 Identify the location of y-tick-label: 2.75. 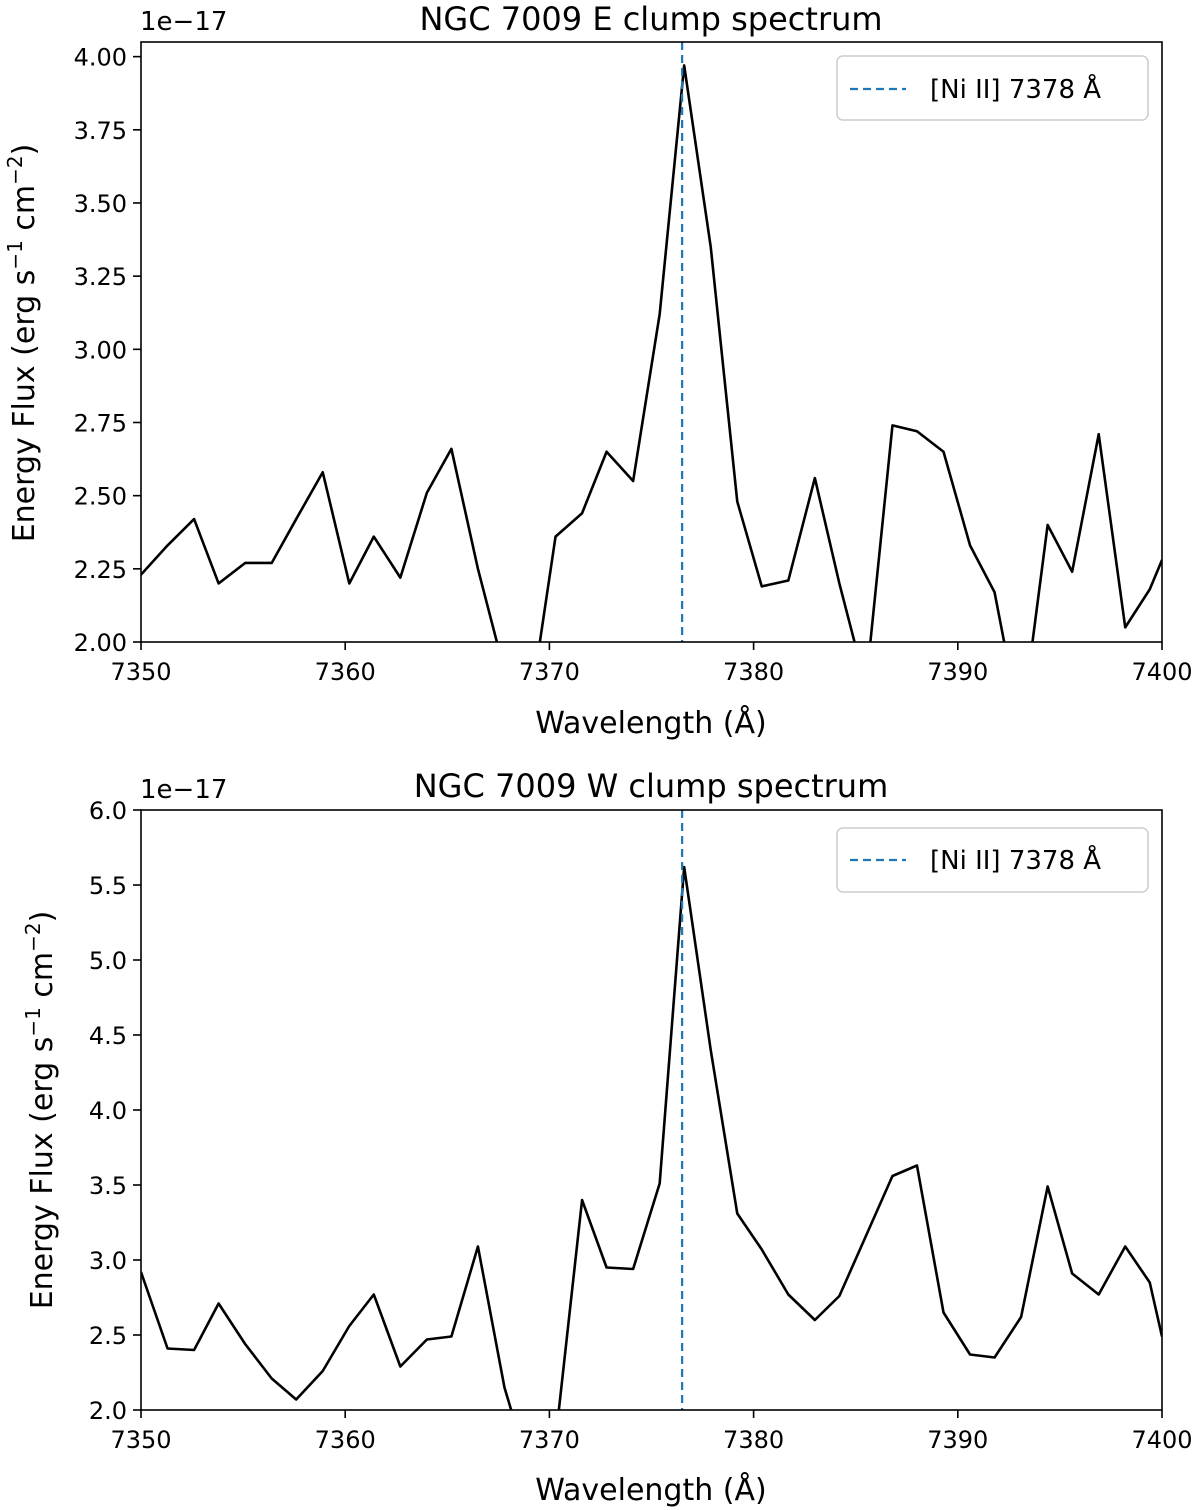
(100, 423).